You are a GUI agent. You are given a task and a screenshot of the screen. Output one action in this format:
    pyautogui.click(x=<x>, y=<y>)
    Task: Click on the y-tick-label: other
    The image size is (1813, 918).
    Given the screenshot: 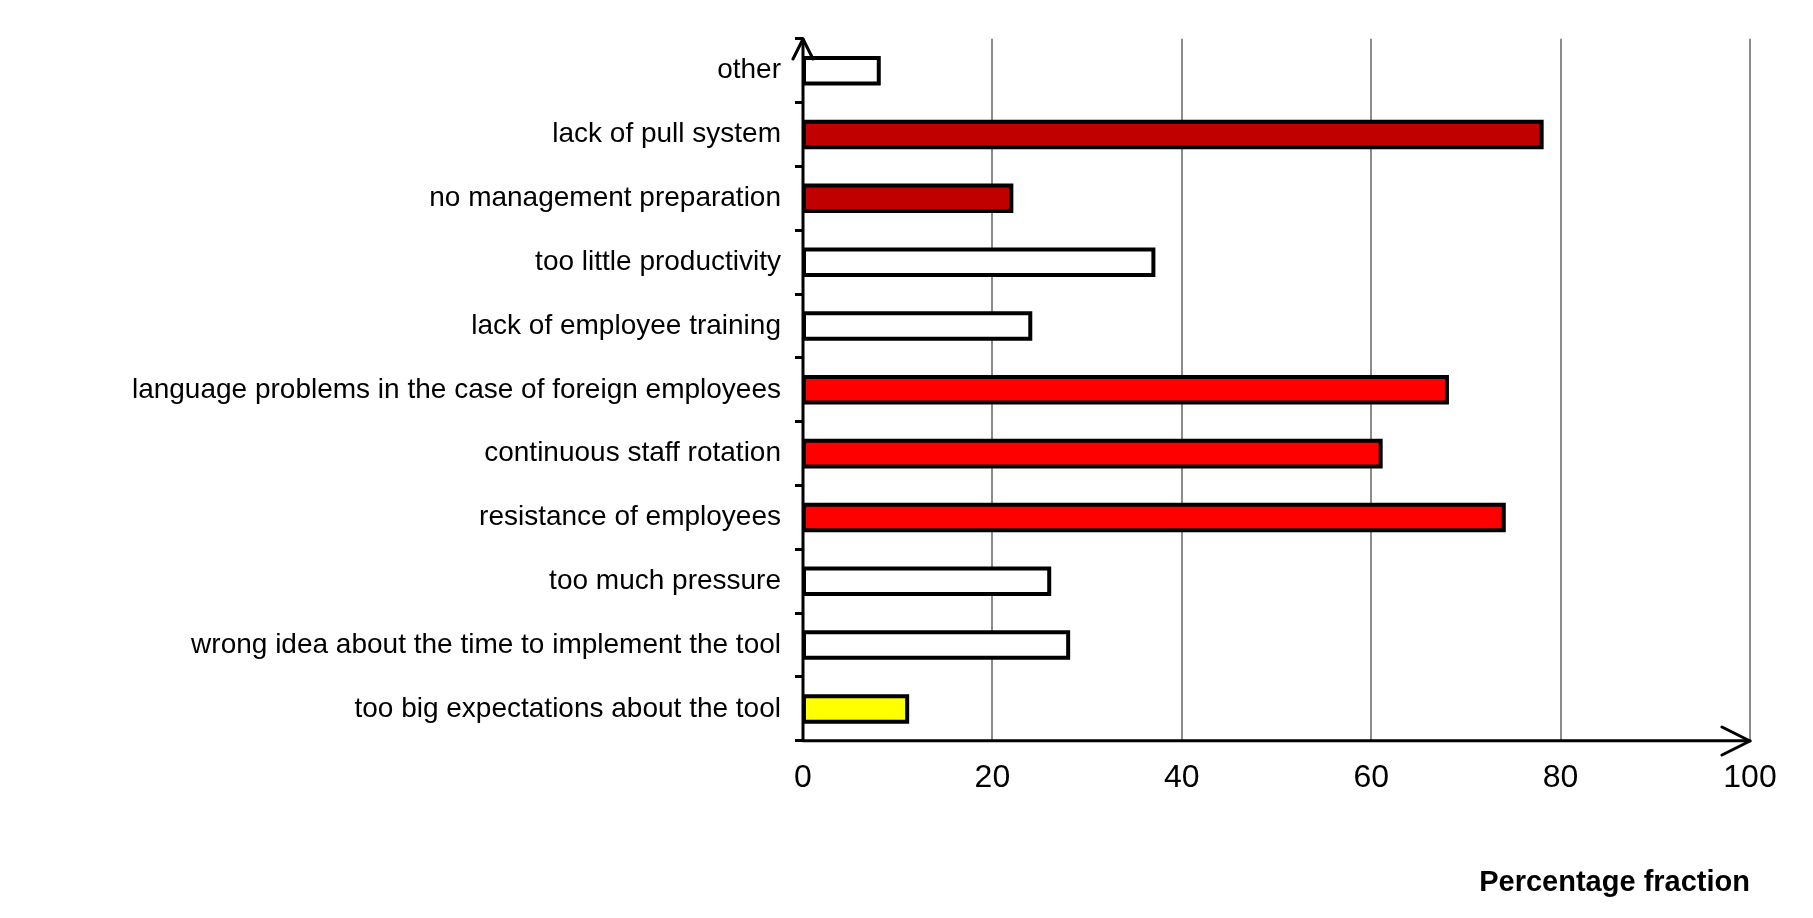 What is the action you would take?
    pyautogui.click(x=749, y=69)
    